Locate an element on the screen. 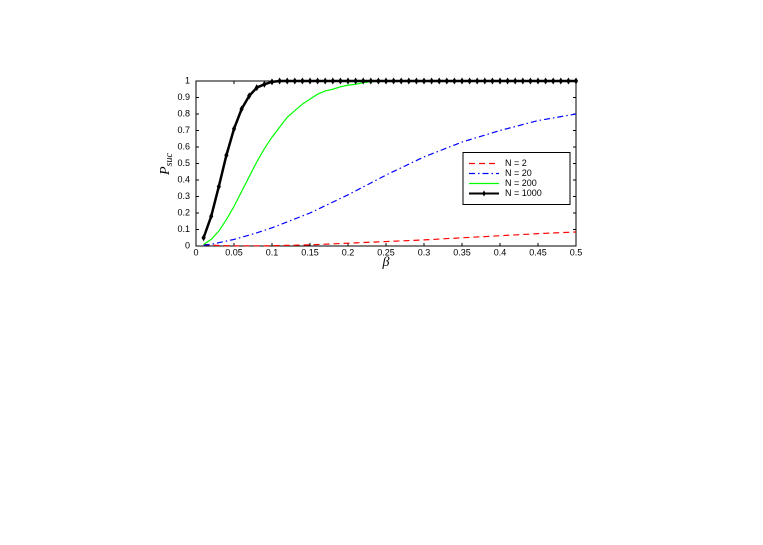  y-tick-label: 0.7 is located at coordinates (183, 130).